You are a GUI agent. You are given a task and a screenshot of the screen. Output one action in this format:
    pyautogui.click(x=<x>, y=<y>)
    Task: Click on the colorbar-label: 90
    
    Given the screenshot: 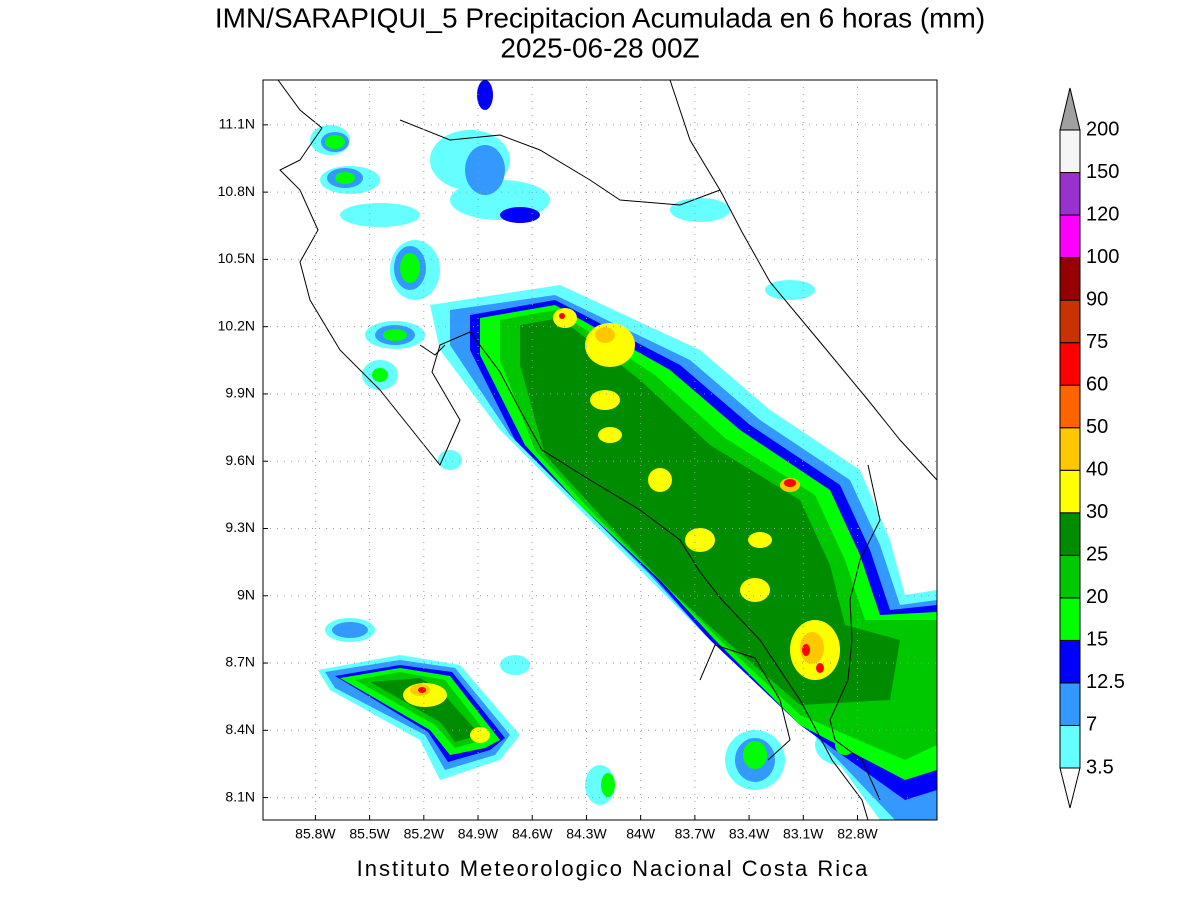 What is the action you would take?
    pyautogui.click(x=1097, y=299)
    